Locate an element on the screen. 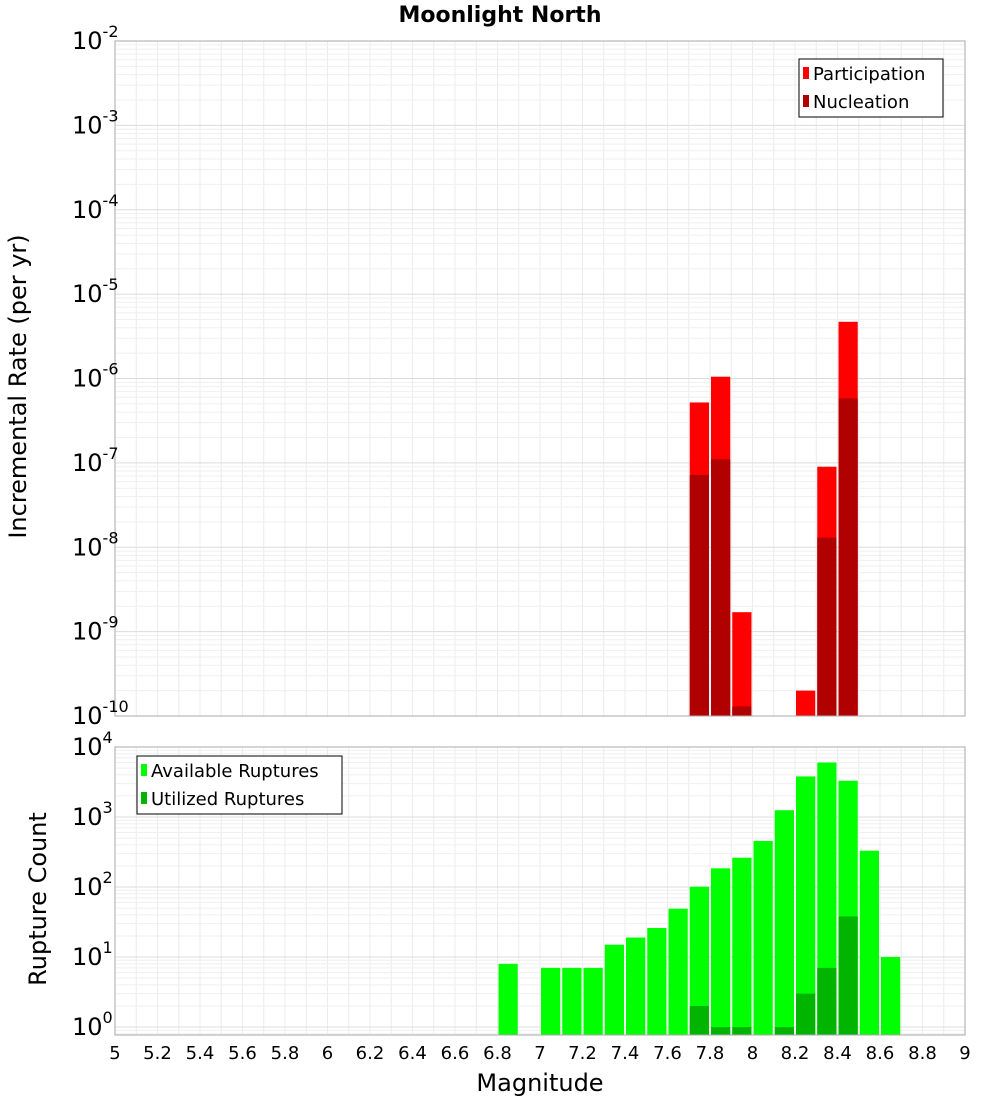 The image size is (1000, 1100). x-tick-label: 7.4 is located at coordinates (625, 1053).